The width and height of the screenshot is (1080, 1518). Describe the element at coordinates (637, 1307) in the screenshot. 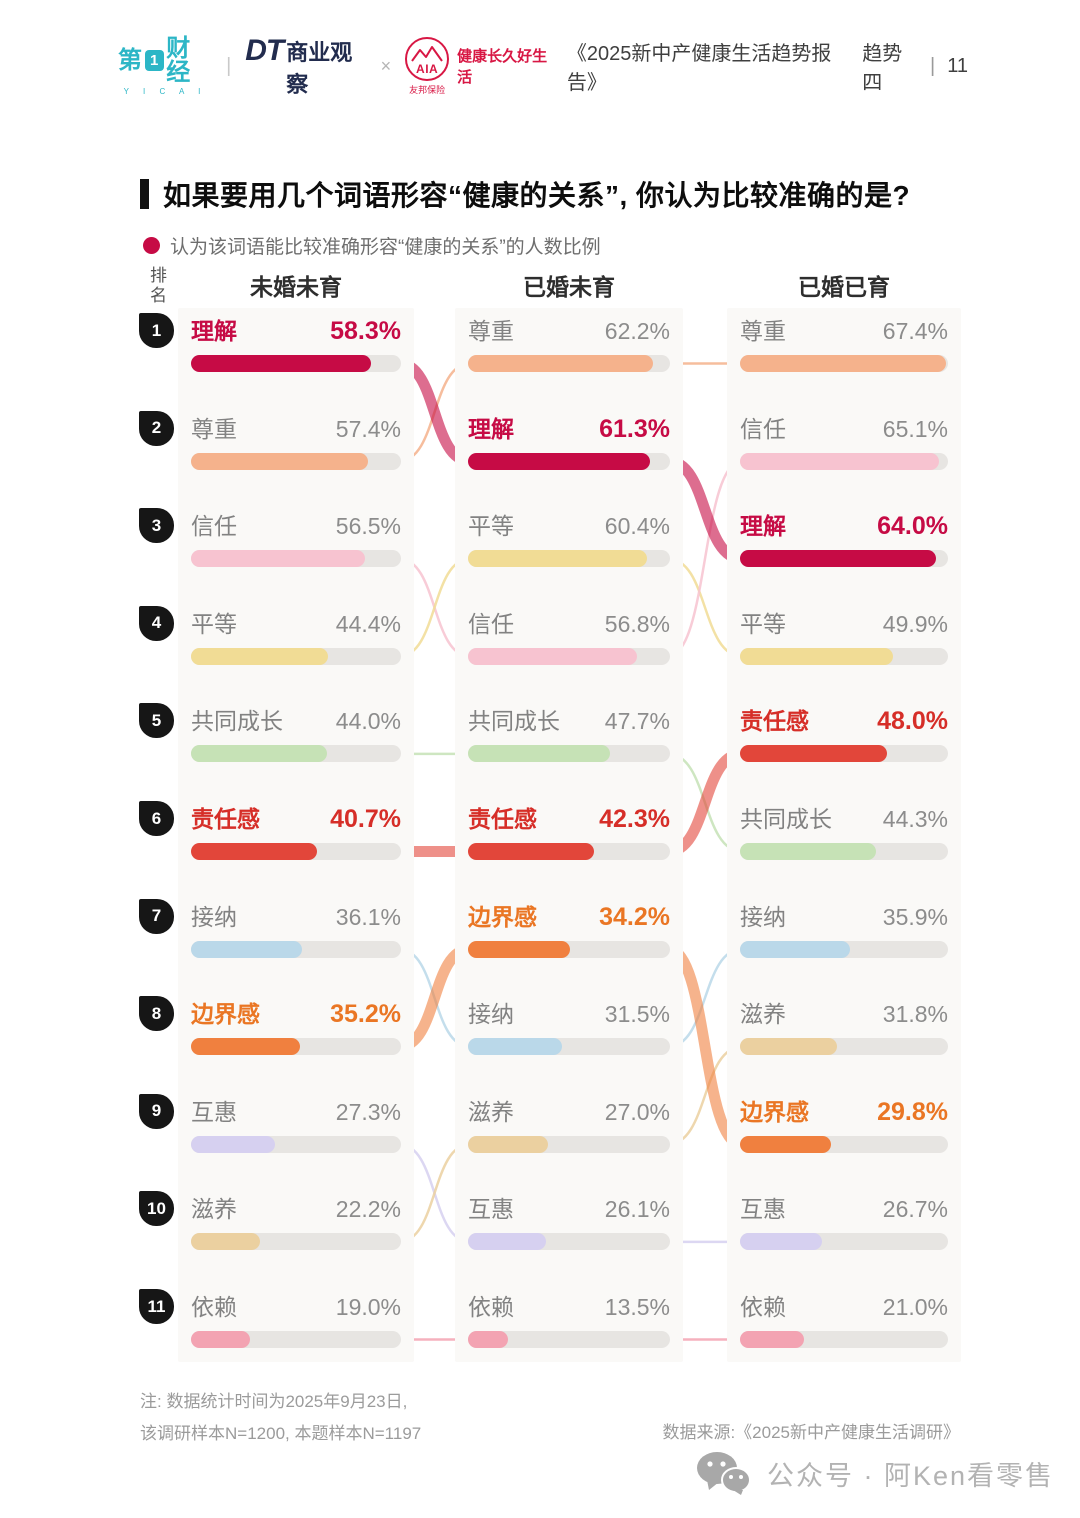

I see `percent-value: 13.5%` at that location.